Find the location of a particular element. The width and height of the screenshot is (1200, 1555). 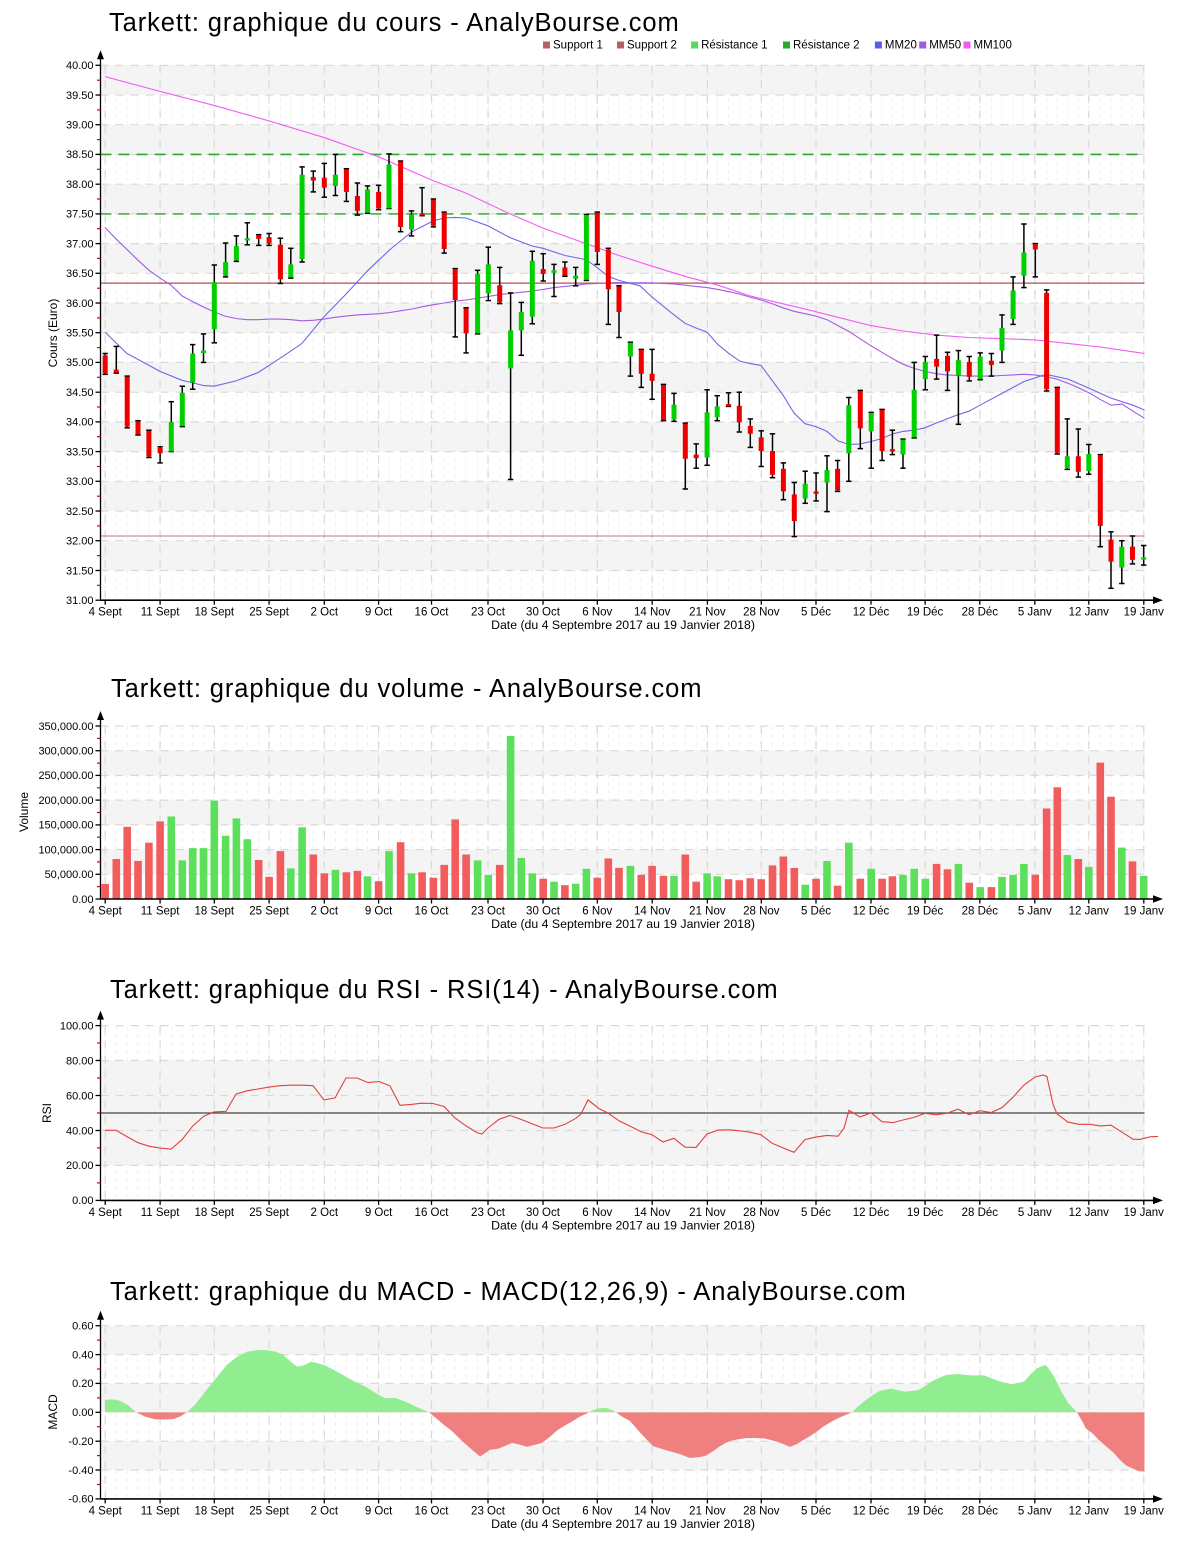

svg-text: -0.40 is located at coordinates (80, 1471).